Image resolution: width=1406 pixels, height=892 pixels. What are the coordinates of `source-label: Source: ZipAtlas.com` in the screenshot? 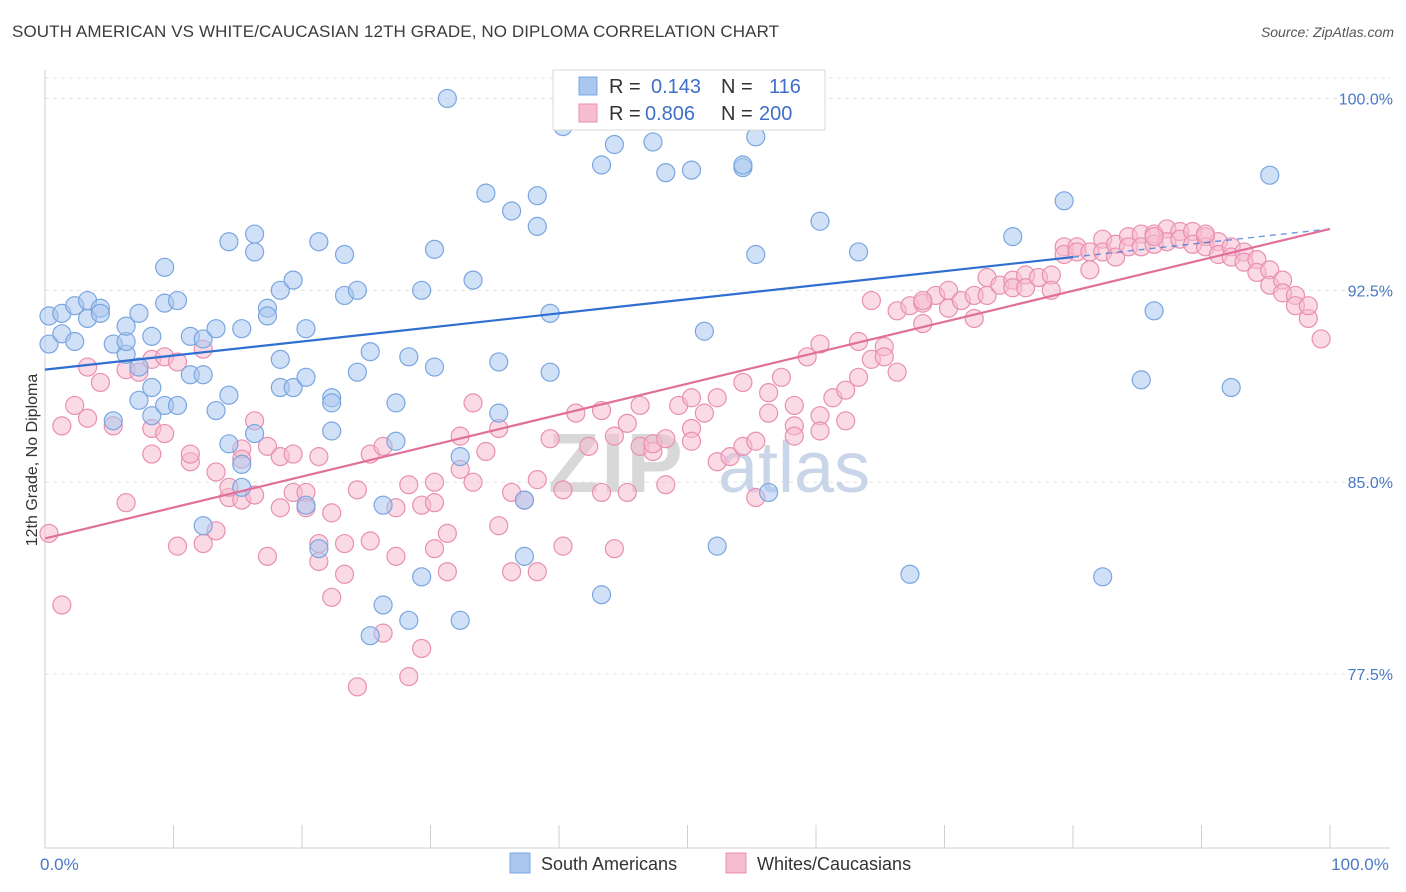 It's located at (1327, 32).